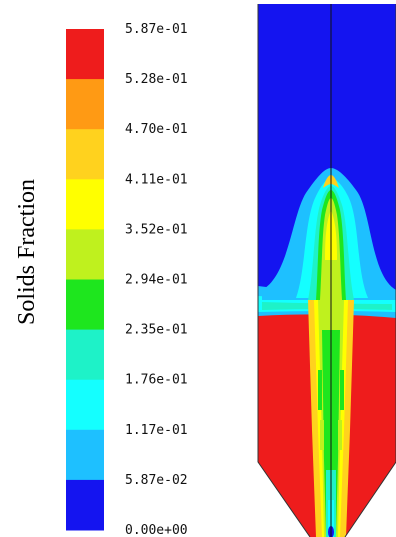 The image size is (396, 537). I want to click on colorbar-tick-label: 0.00e+00, so click(156, 530).